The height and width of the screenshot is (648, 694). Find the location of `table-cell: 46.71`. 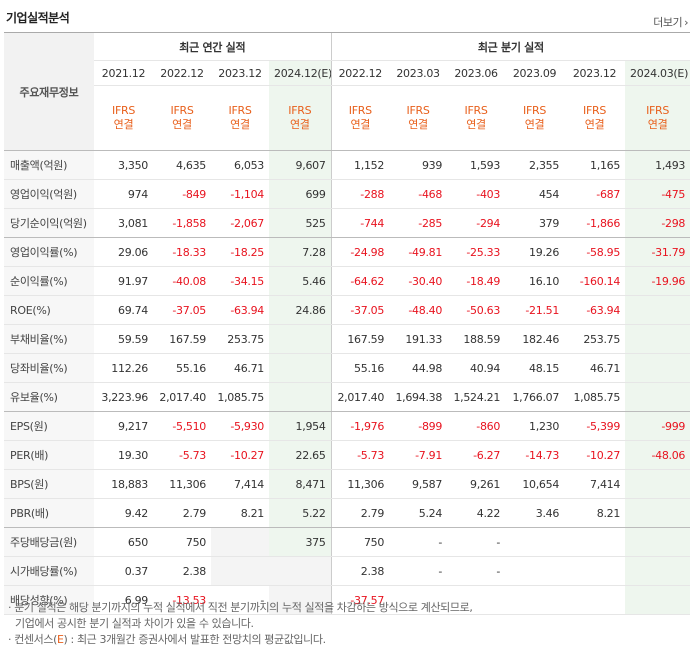

table-cell: 46.71 is located at coordinates (595, 368).